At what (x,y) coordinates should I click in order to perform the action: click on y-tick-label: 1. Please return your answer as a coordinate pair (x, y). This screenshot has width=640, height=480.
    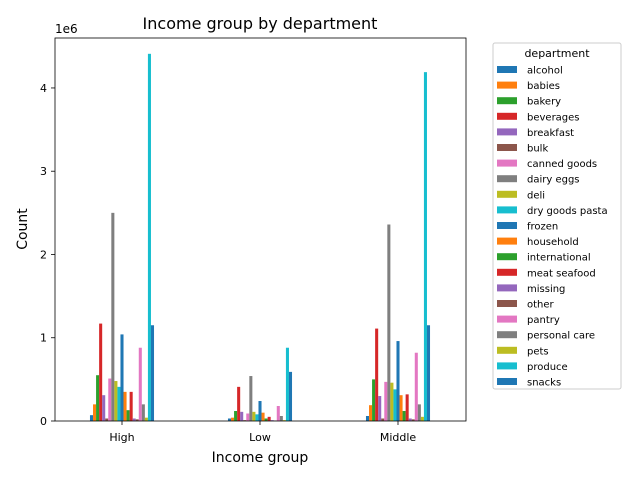
    Looking at the image, I should click on (43, 338).